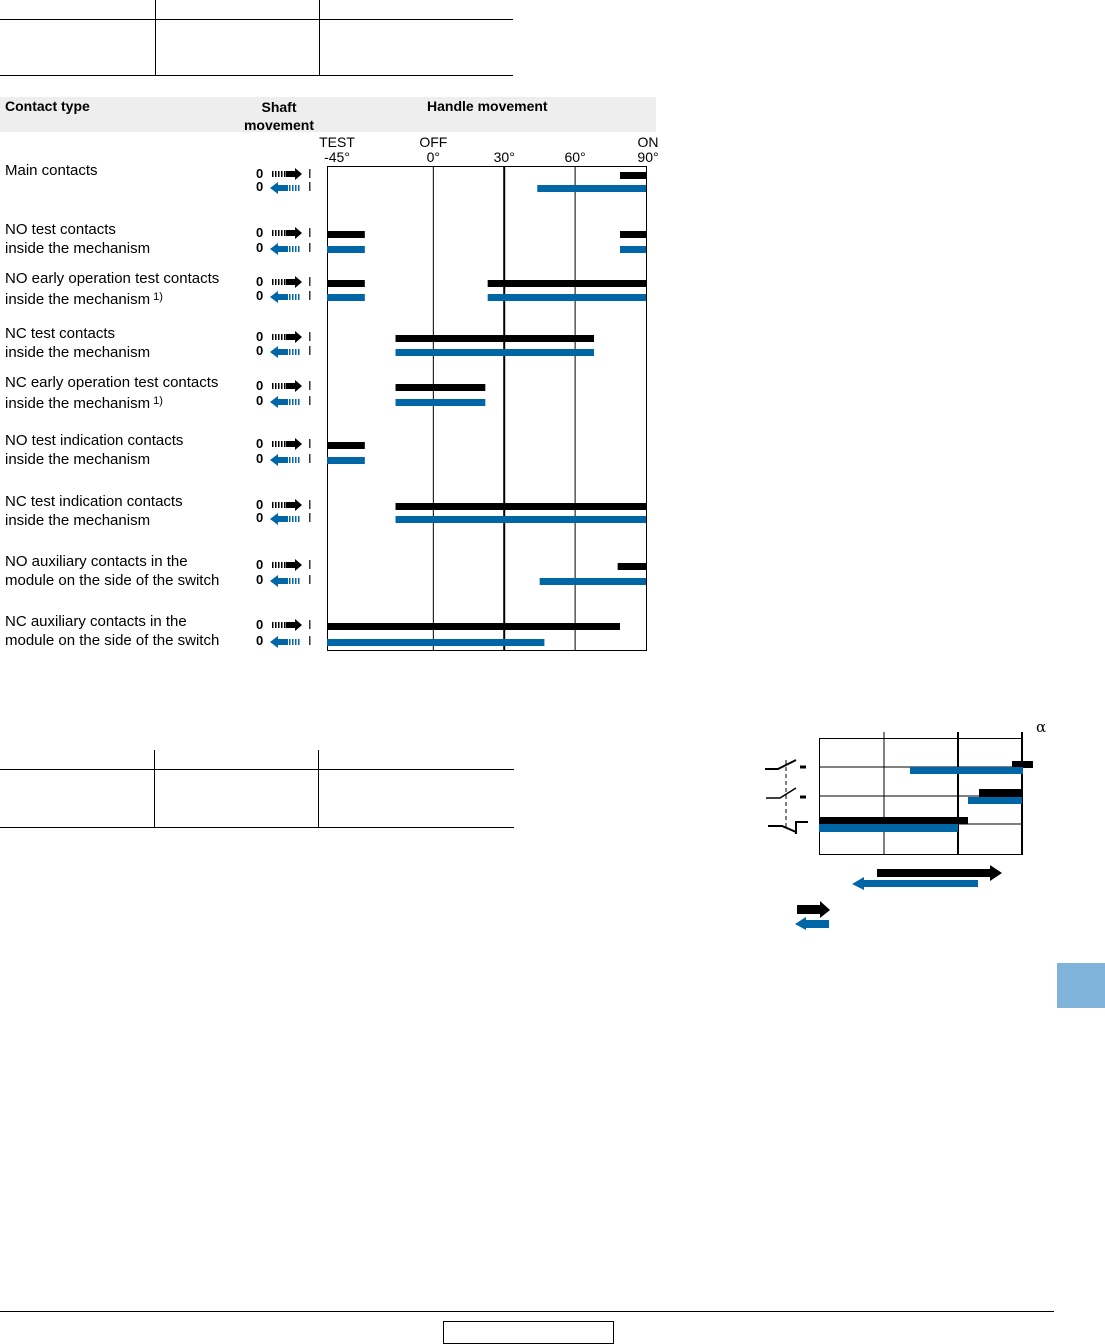  I want to click on axis-label: 30°, so click(504, 150).